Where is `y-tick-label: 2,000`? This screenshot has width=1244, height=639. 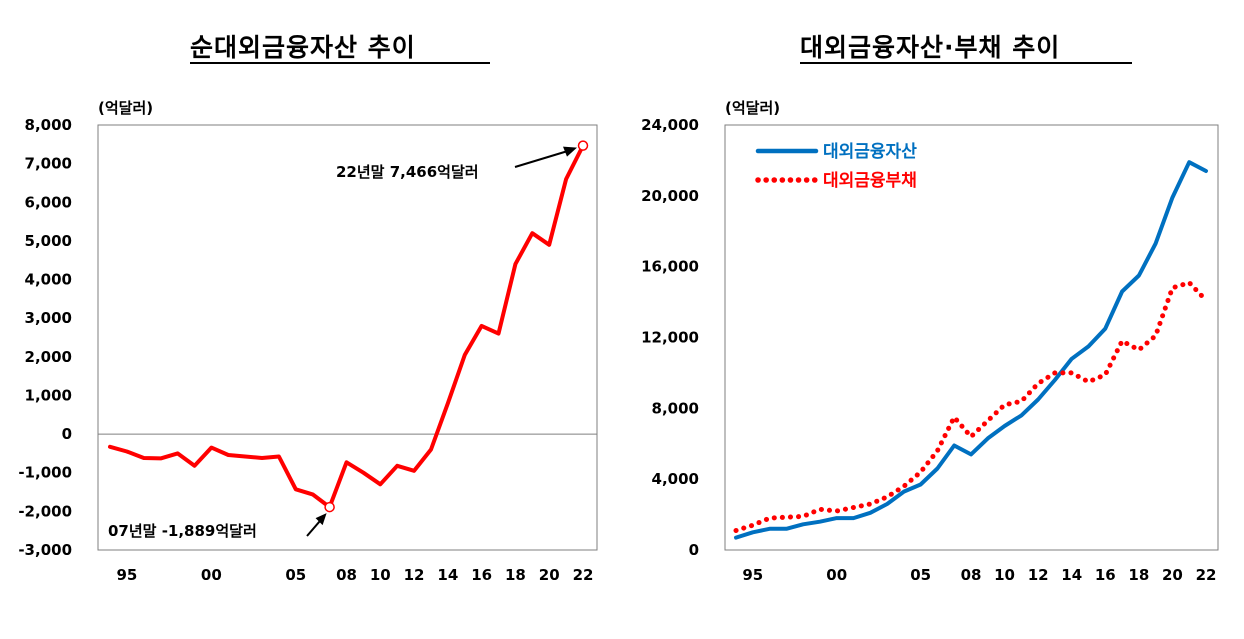
y-tick-label: 2,000 is located at coordinates (48, 357).